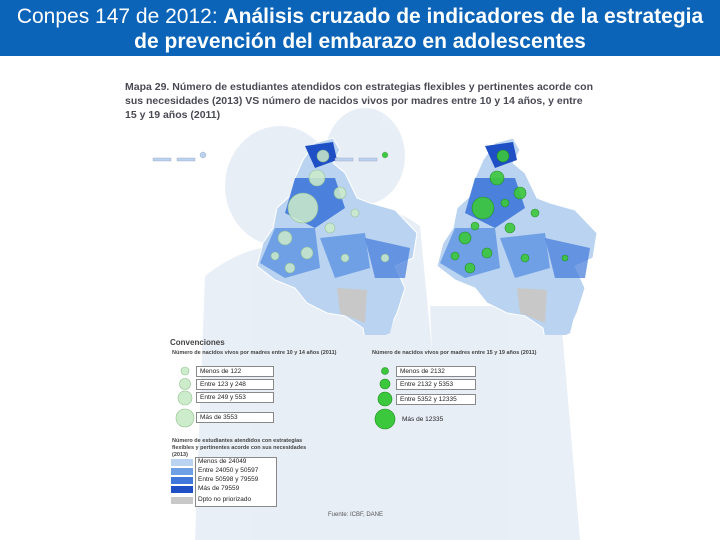 The image size is (720, 540). What do you see at coordinates (219, 417) in the screenshot?
I see `legend-10-14-item-4: Más de 3553` at bounding box center [219, 417].